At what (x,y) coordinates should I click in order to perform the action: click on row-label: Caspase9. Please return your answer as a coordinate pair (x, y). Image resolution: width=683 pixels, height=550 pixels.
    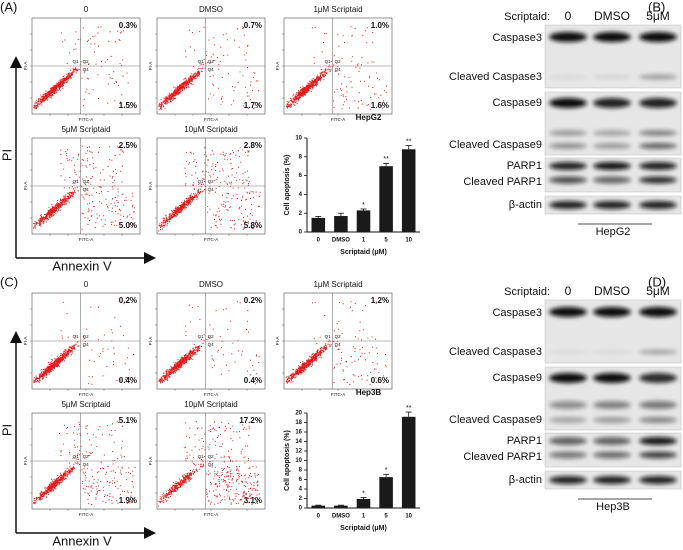
    Looking at the image, I should click on (517, 378).